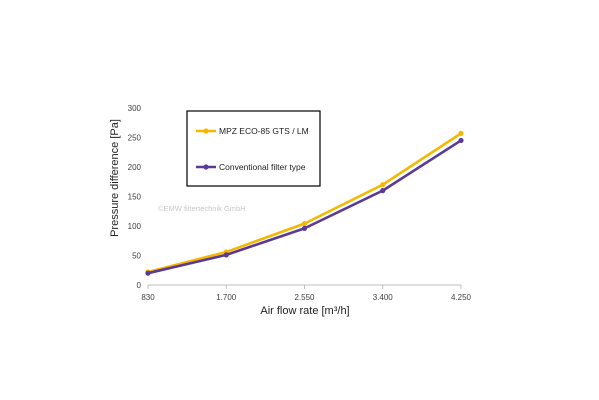 The image size is (599, 400). What do you see at coordinates (139, 285) in the screenshot?
I see `y-tick-label: 0` at bounding box center [139, 285].